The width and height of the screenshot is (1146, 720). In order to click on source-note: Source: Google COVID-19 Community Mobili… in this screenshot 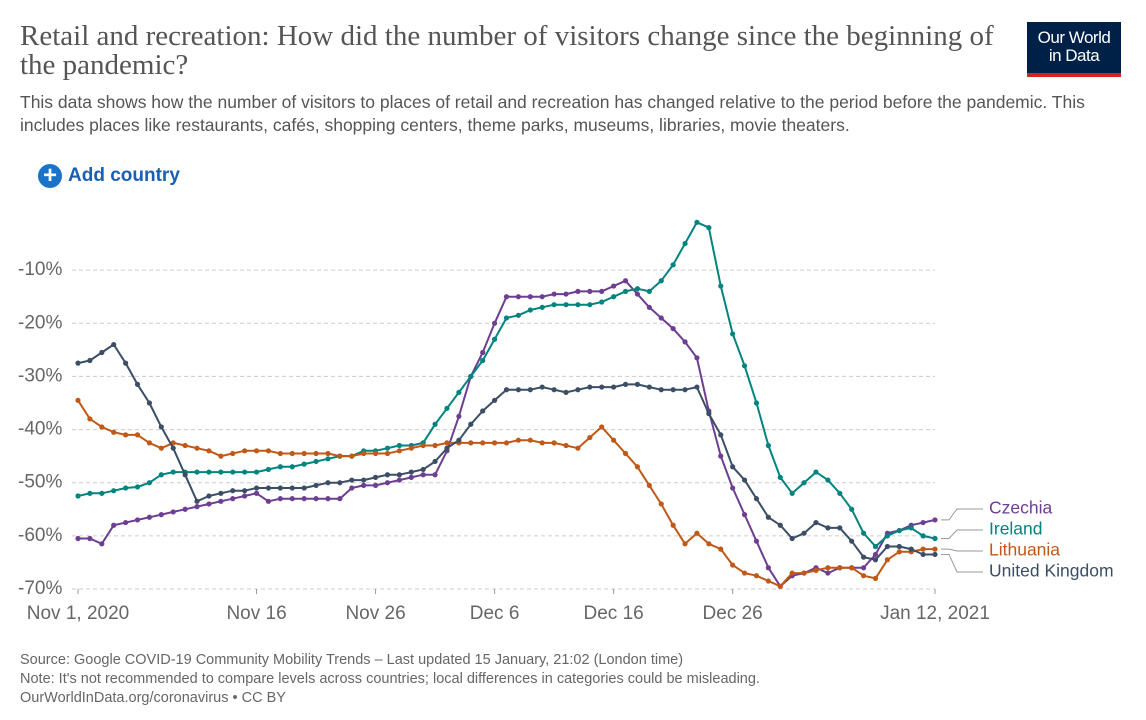, I will do `click(352, 660)`.